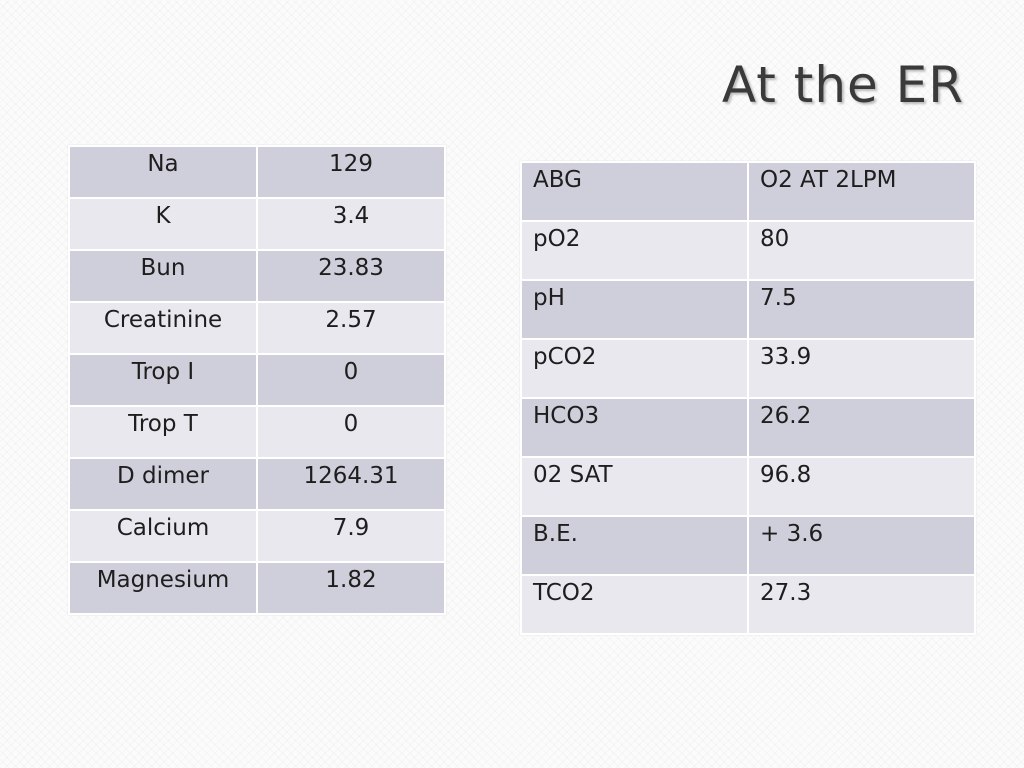 The height and width of the screenshot is (768, 1024). Describe the element at coordinates (163, 536) in the screenshot. I see `lab-name-cell: Calcium` at that location.